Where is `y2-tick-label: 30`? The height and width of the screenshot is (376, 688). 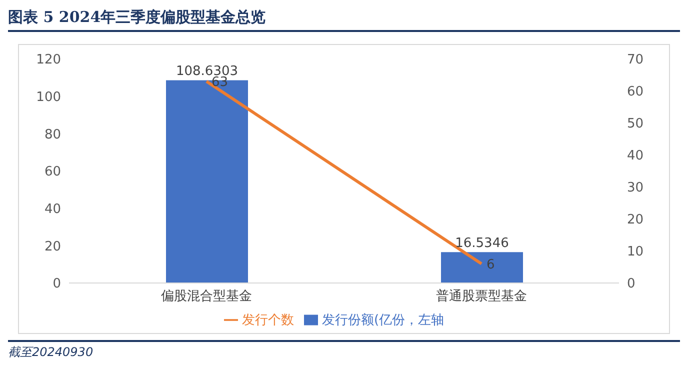
y2-tick-label: 30 is located at coordinates (635, 188).